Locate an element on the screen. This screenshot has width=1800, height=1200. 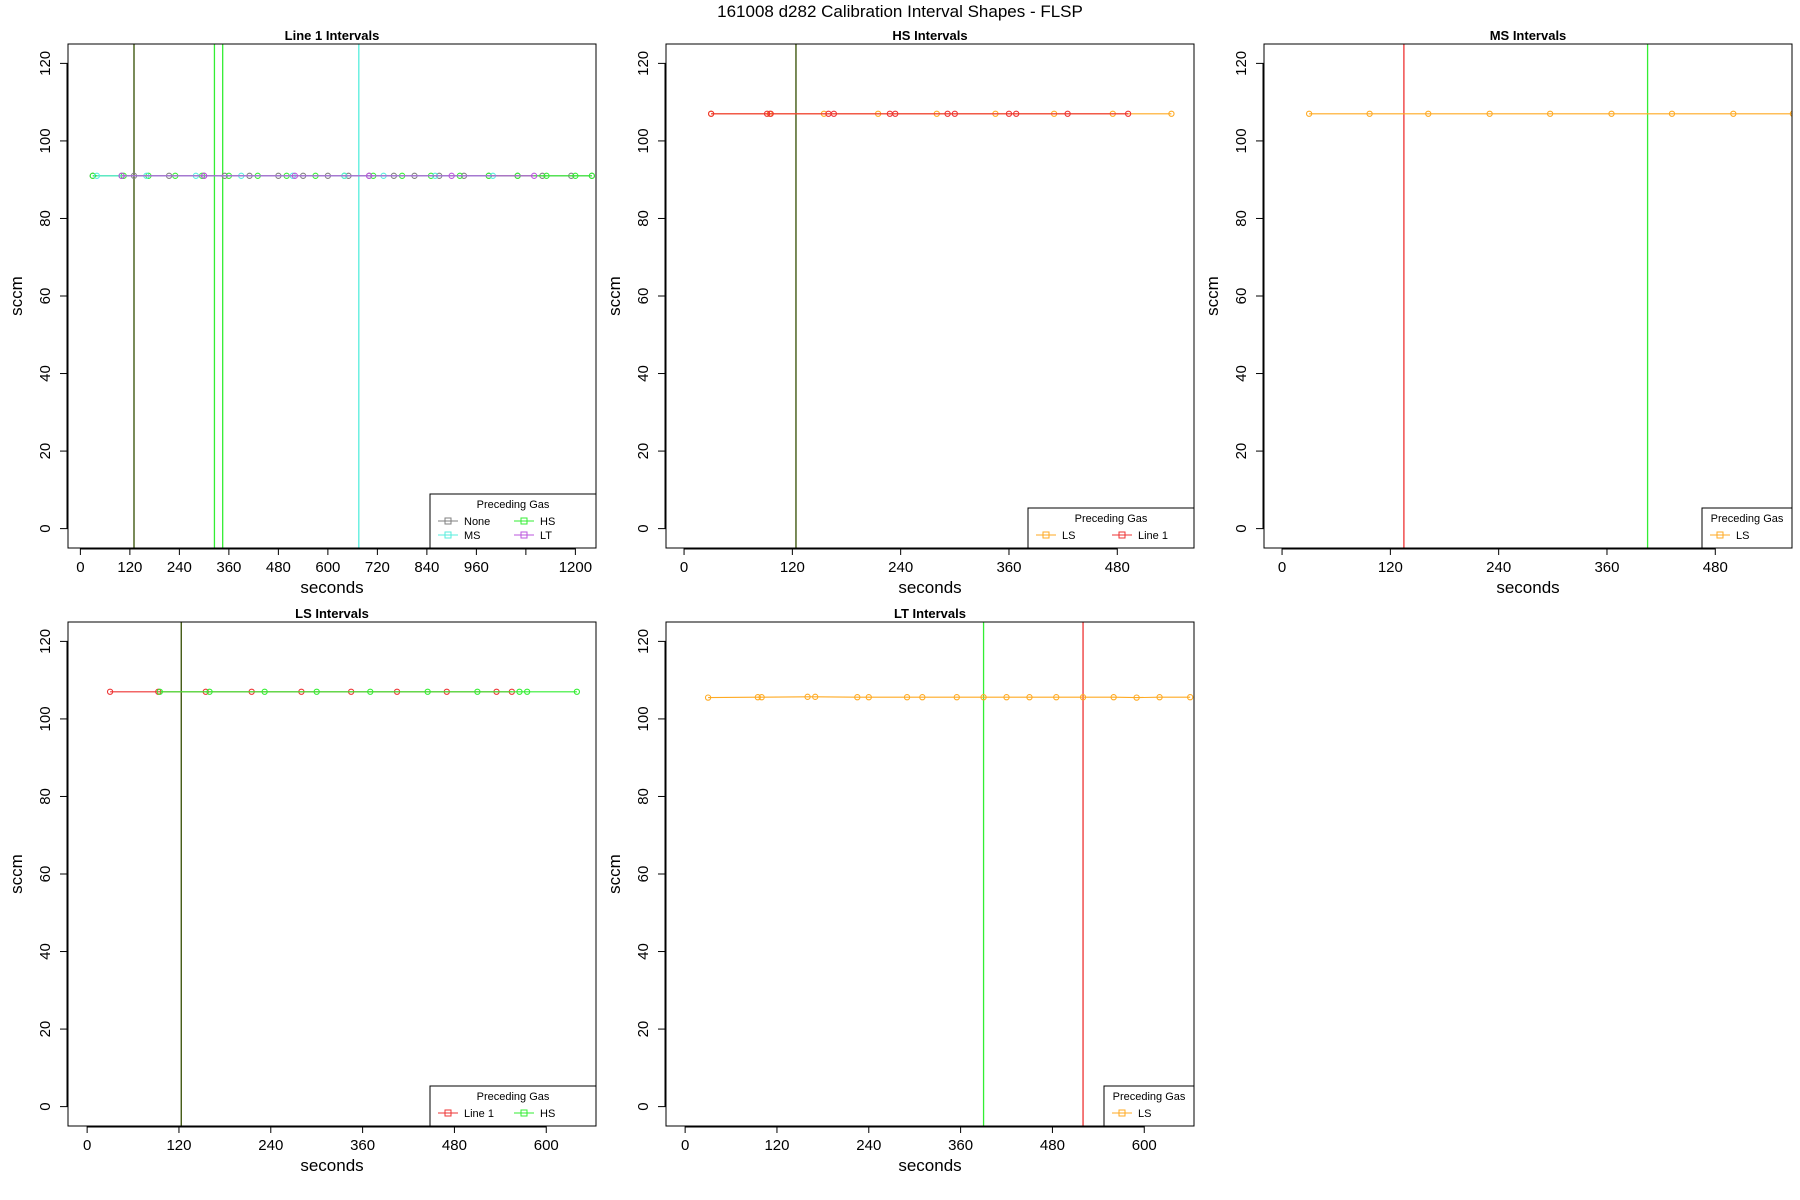
legend: Preceding Gas LS is located at coordinates (1747, 528).